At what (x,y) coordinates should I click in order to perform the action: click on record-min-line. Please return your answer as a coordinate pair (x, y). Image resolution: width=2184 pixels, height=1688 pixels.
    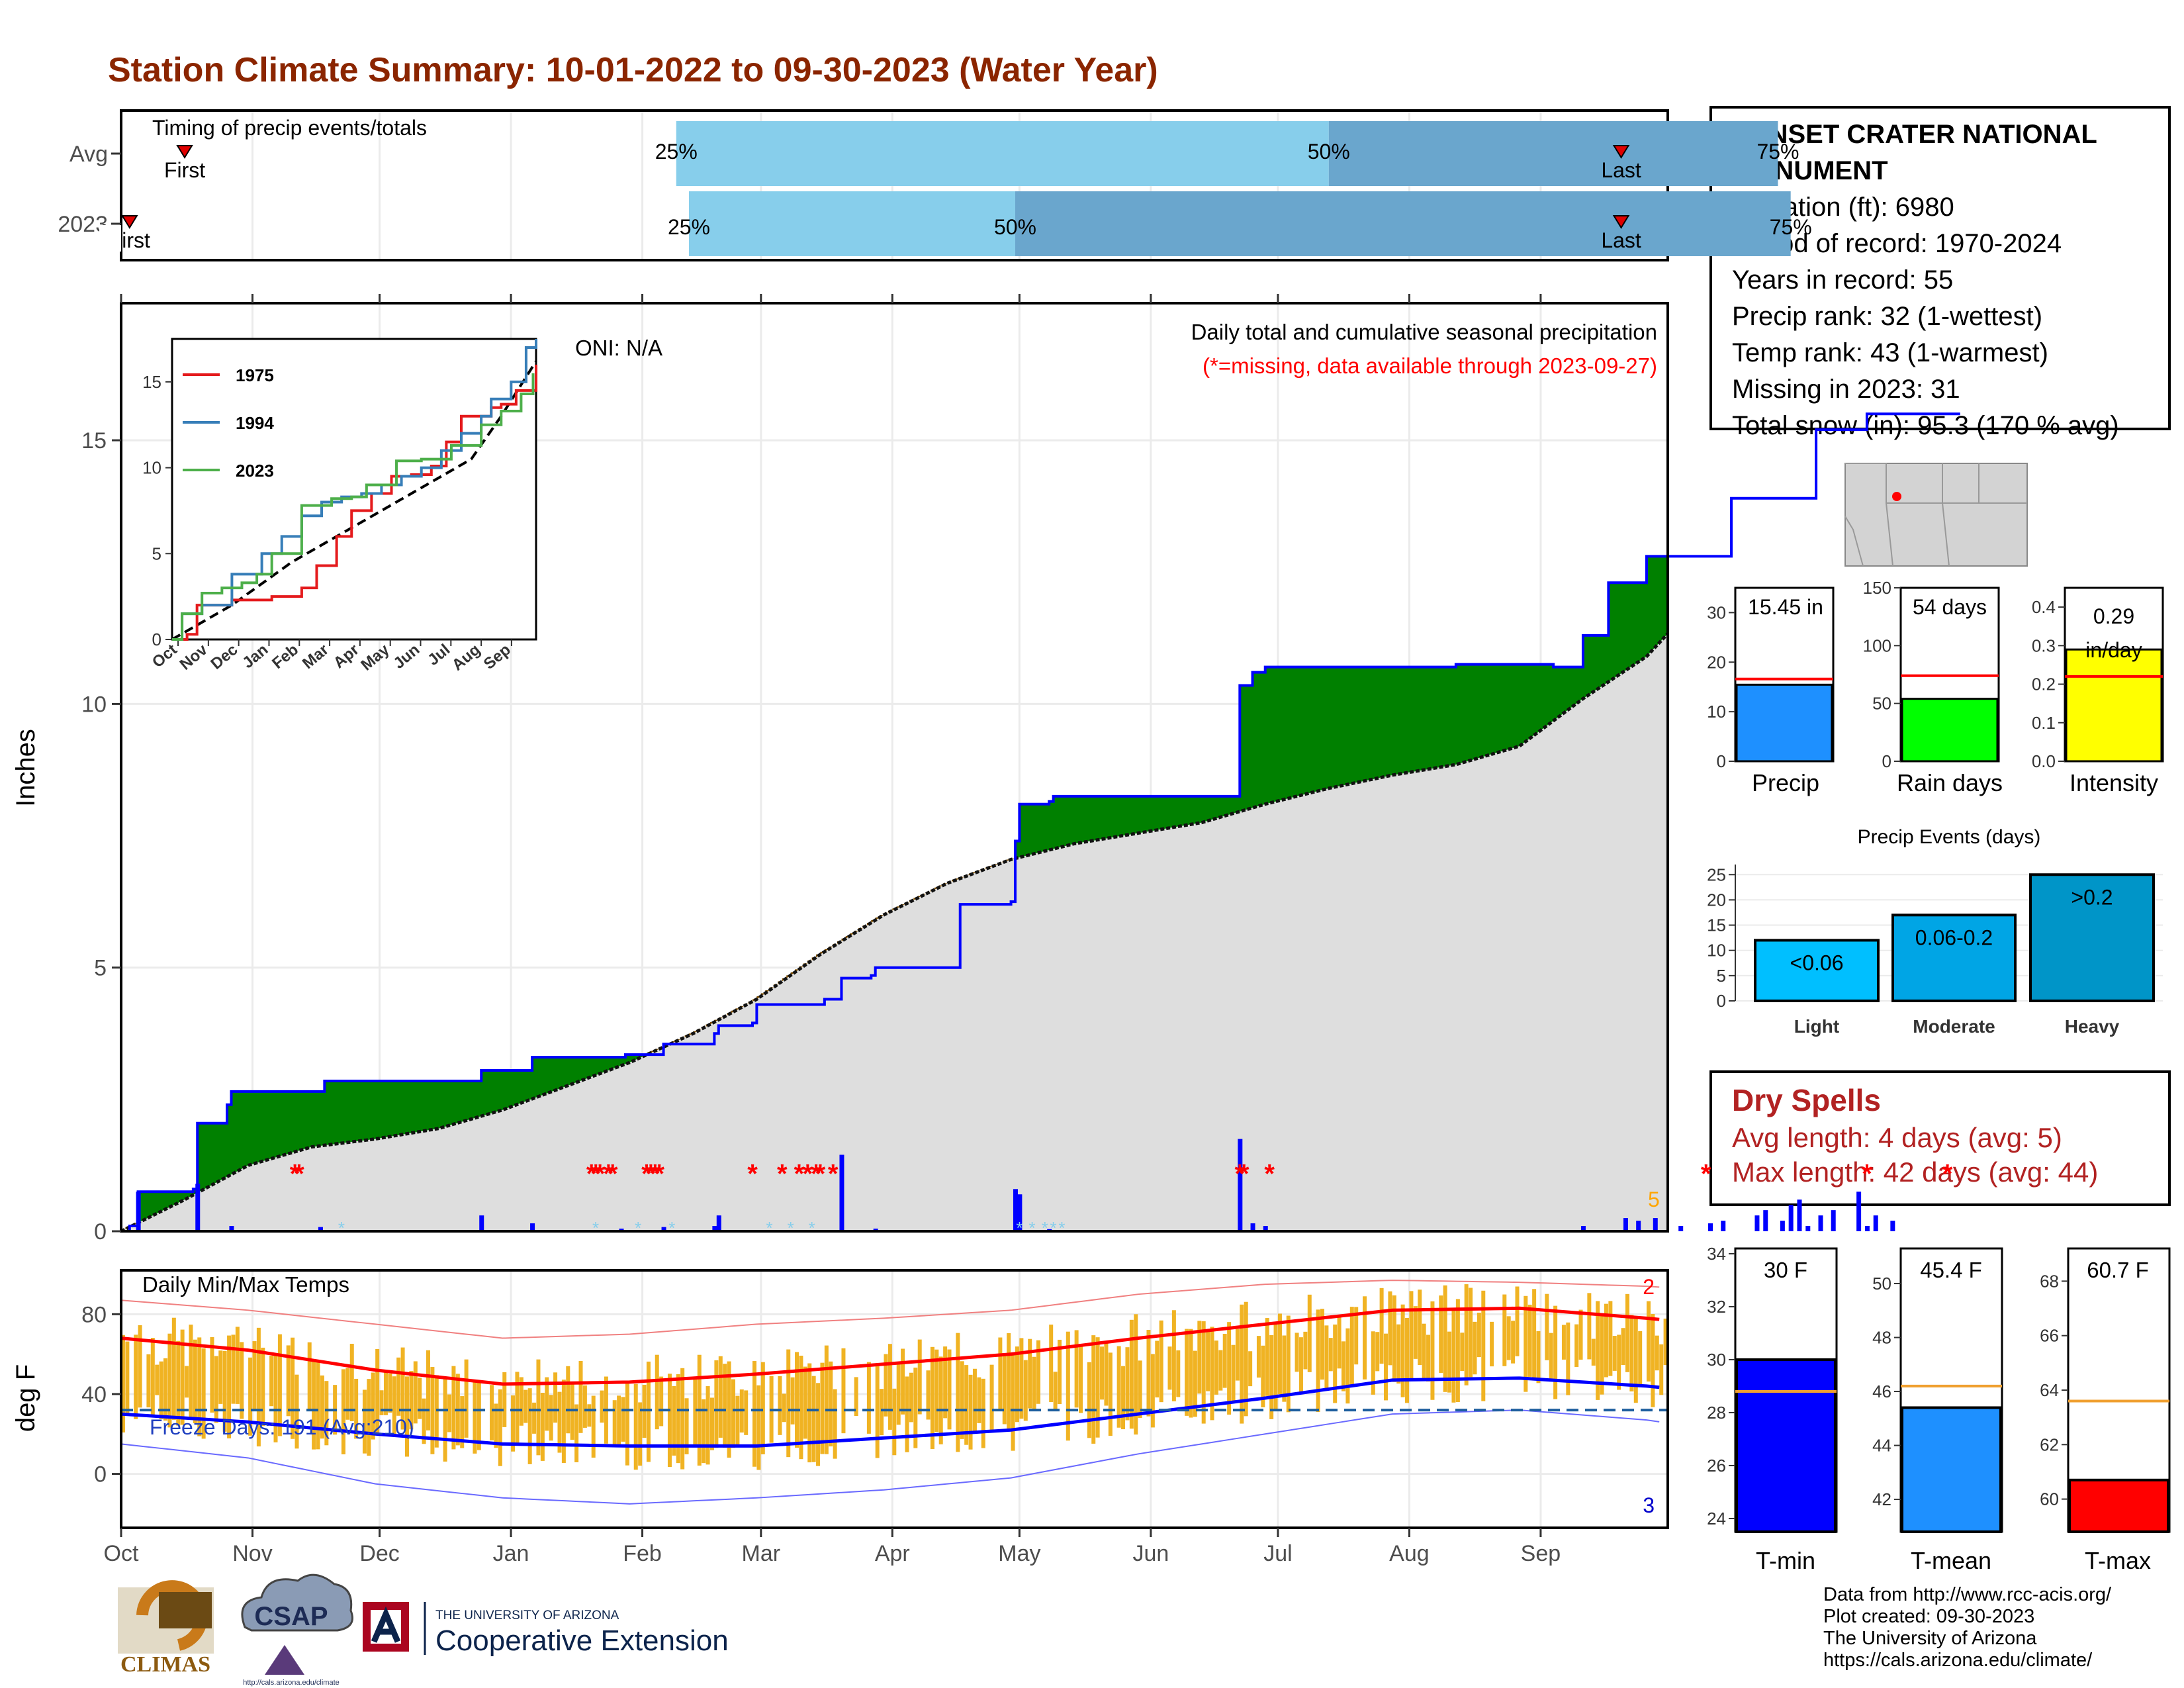
    Looking at the image, I should click on (890, 1457).